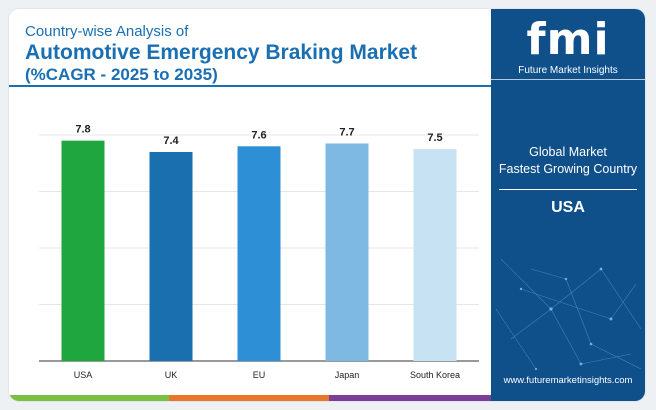  Describe the element at coordinates (568, 39) in the screenshot. I see `fmi-logo-wordmark: fmi` at that location.